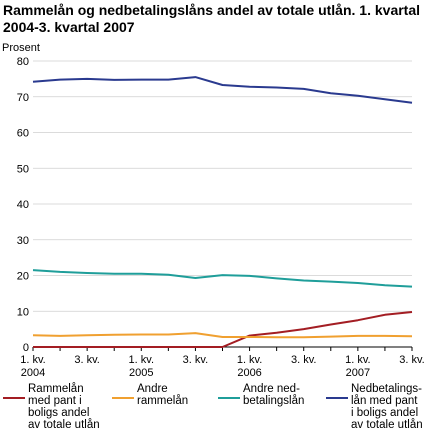 This screenshot has height=444, width=428. I want to click on y-tick-label: 50, so click(23, 169).